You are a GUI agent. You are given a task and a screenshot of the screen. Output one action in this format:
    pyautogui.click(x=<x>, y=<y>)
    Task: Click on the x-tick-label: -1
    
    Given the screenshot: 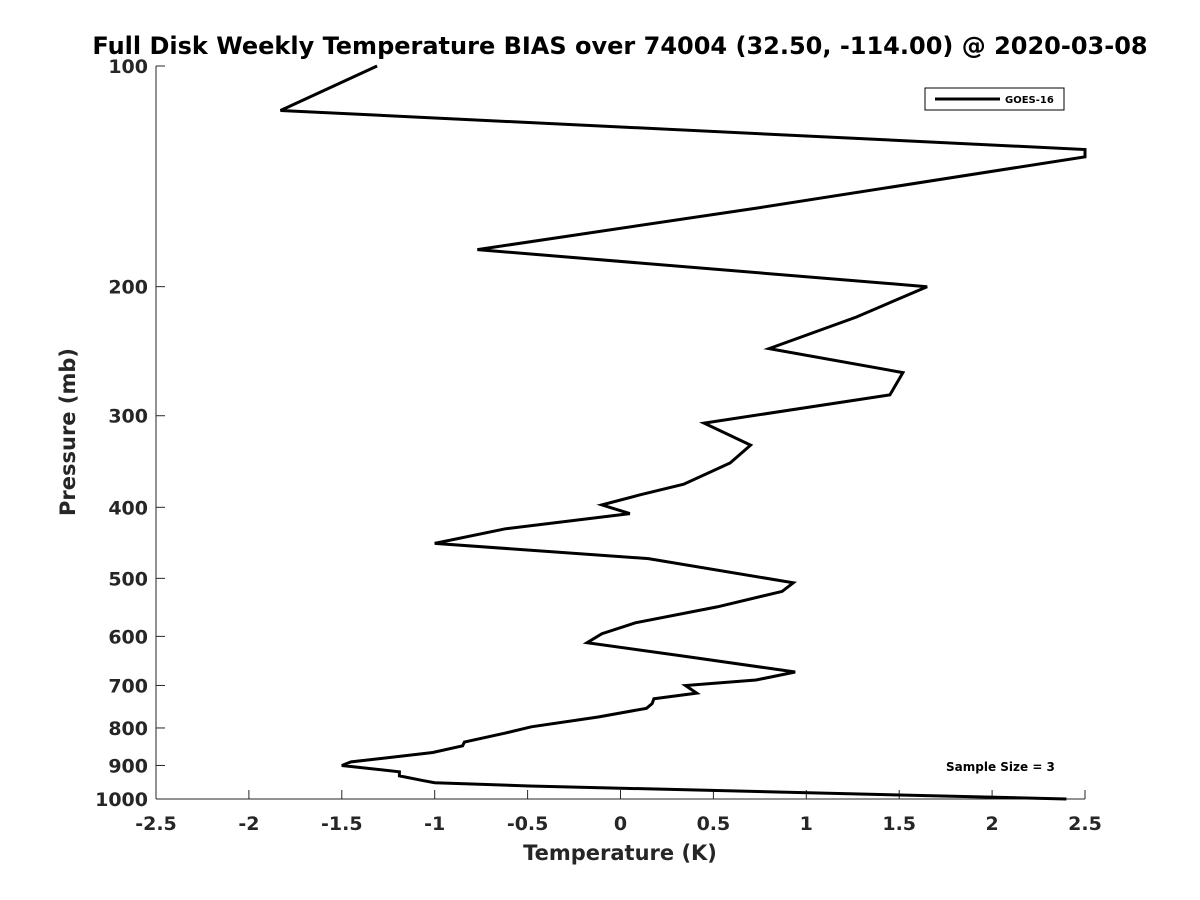 What is the action you would take?
    pyautogui.click(x=434, y=824)
    